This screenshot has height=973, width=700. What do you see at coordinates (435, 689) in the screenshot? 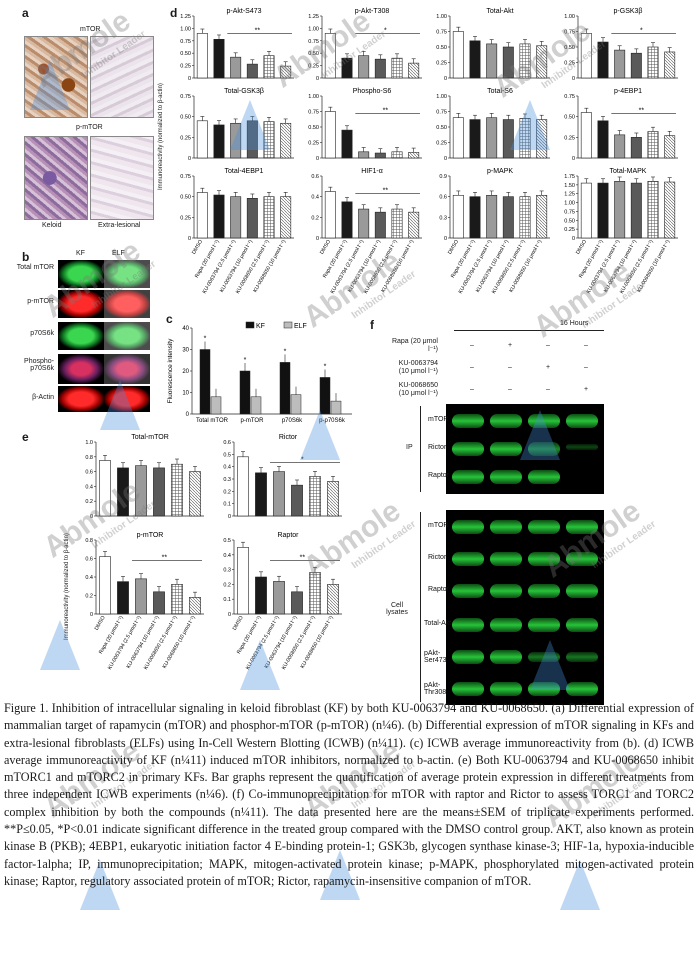
I see `panel-f-lys-row-pakt-thr308: pAkt-Thr308` at bounding box center [435, 689].